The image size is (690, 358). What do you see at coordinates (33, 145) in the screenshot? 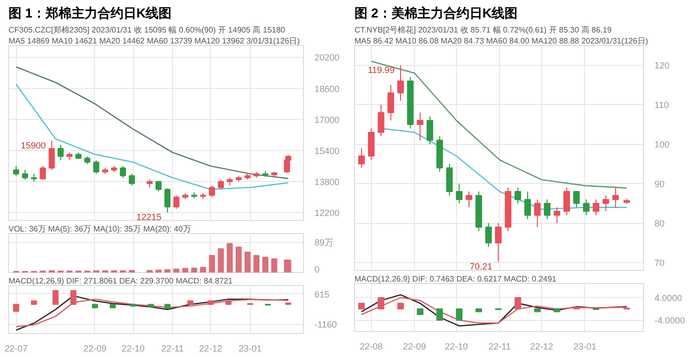
I see `annotation: 15900` at bounding box center [33, 145].